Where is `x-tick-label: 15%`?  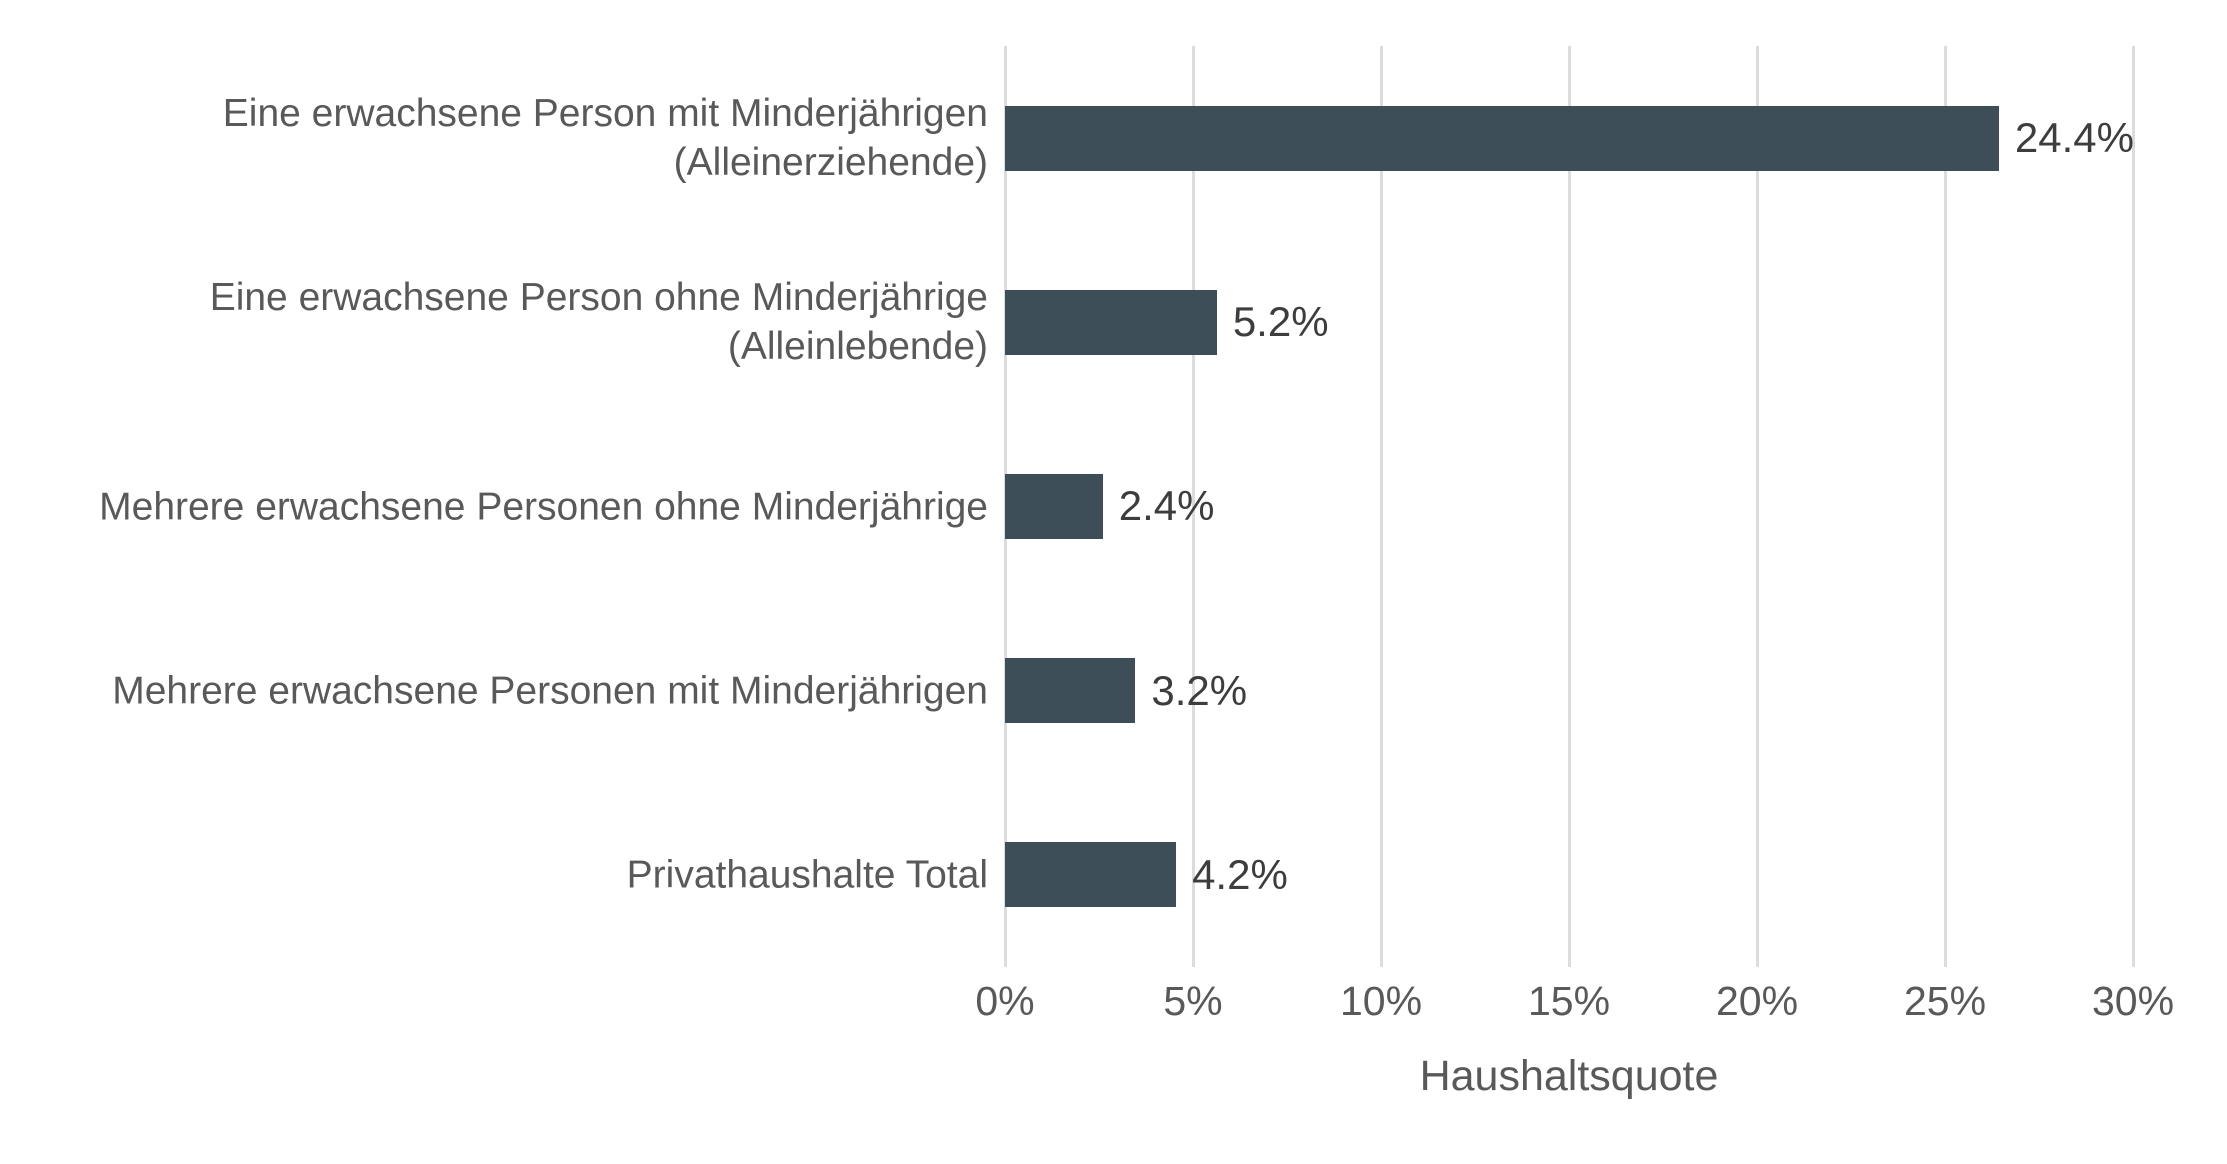
x-tick-label: 15% is located at coordinates (1569, 1001).